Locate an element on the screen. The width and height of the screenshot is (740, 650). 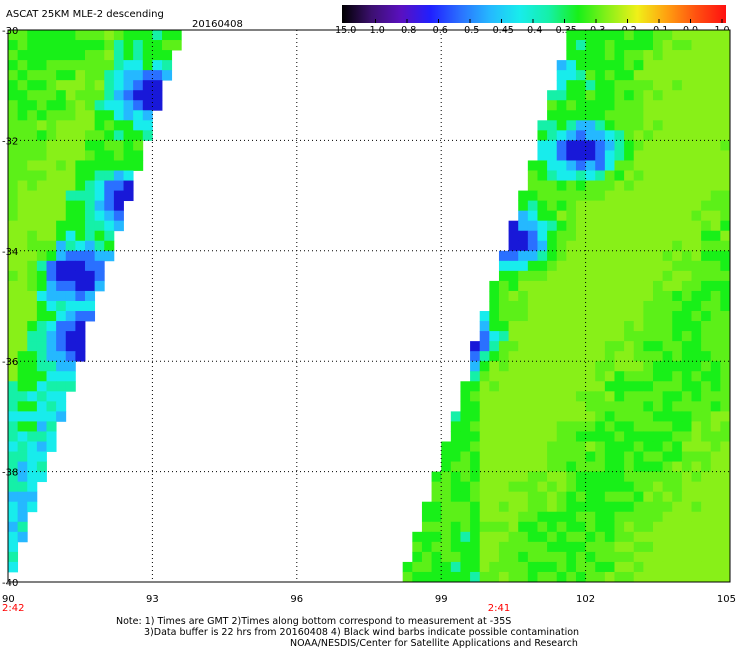
longitude-label: 105 is located at coordinates (726, 599).